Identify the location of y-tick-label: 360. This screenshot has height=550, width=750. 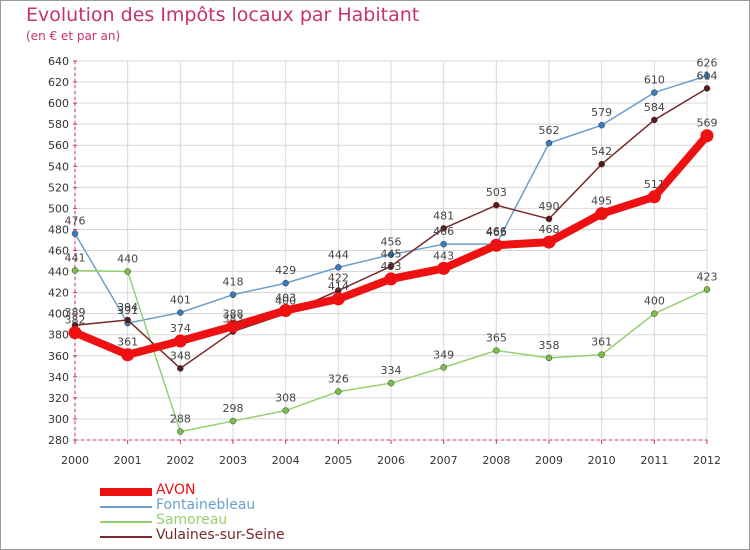
(58, 356).